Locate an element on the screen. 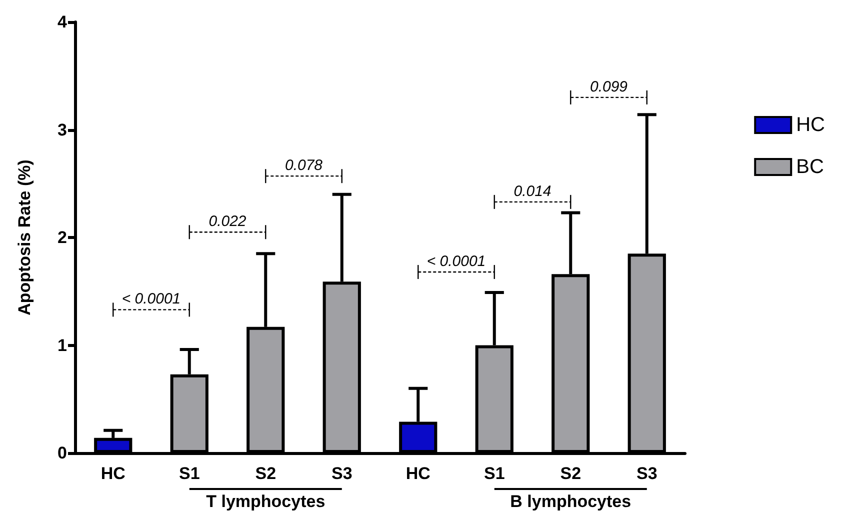 The image size is (850, 527). y-tick-label: 4 is located at coordinates (63, 22).